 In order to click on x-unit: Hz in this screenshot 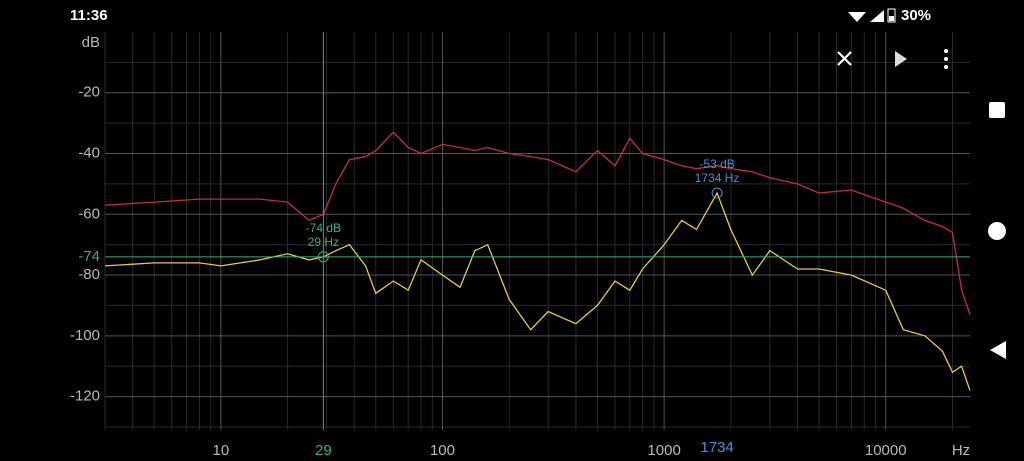, I will do `click(961, 450)`.